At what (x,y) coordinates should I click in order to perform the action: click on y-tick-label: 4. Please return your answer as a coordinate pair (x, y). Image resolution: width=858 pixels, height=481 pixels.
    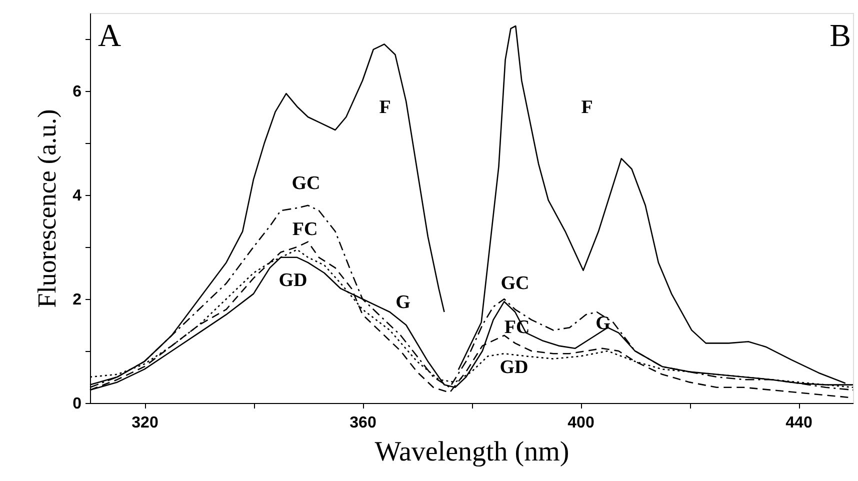
    Looking at the image, I should click on (77, 196).